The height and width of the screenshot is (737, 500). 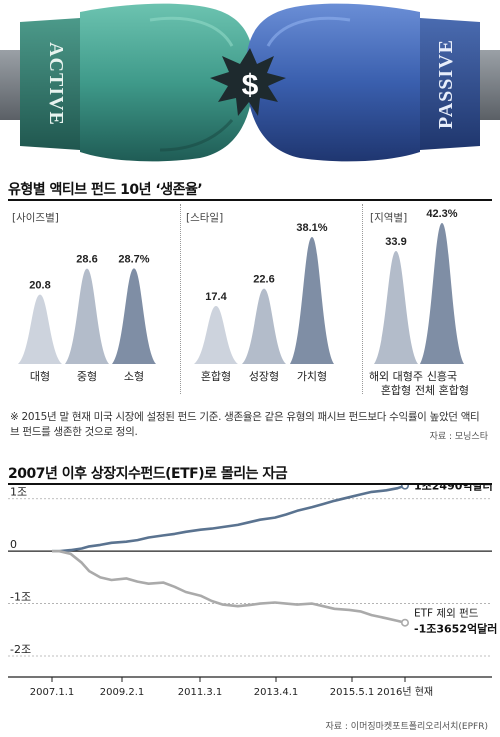 What do you see at coordinates (137, 82) in the screenshot?
I see `left-glove-icon` at bounding box center [137, 82].